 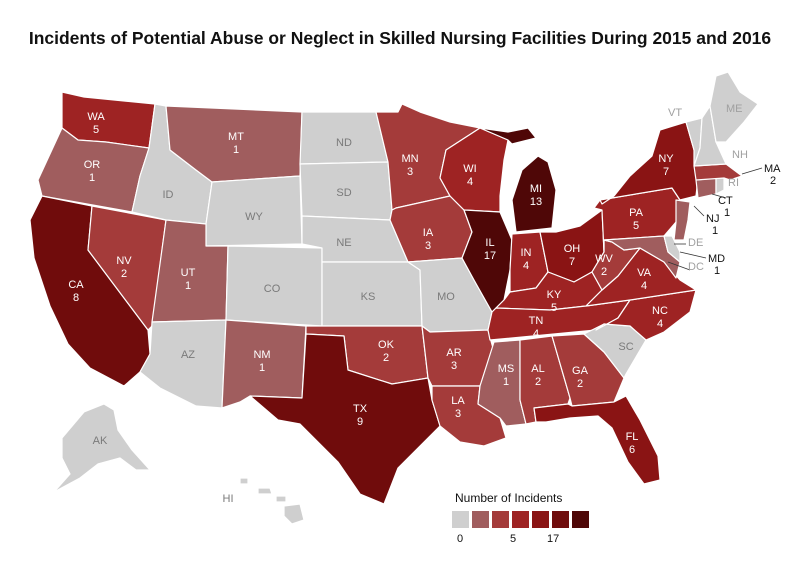 I want to click on state-label-IN: IN, so click(x=526, y=253).